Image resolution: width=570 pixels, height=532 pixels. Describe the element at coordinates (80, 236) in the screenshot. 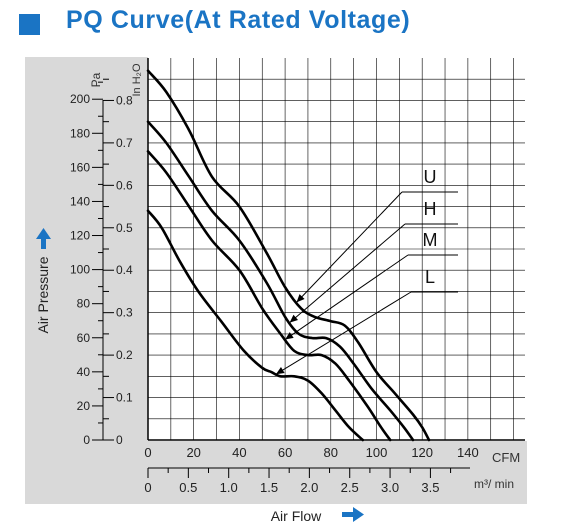

I see `y-tick-label-pa: 120` at that location.